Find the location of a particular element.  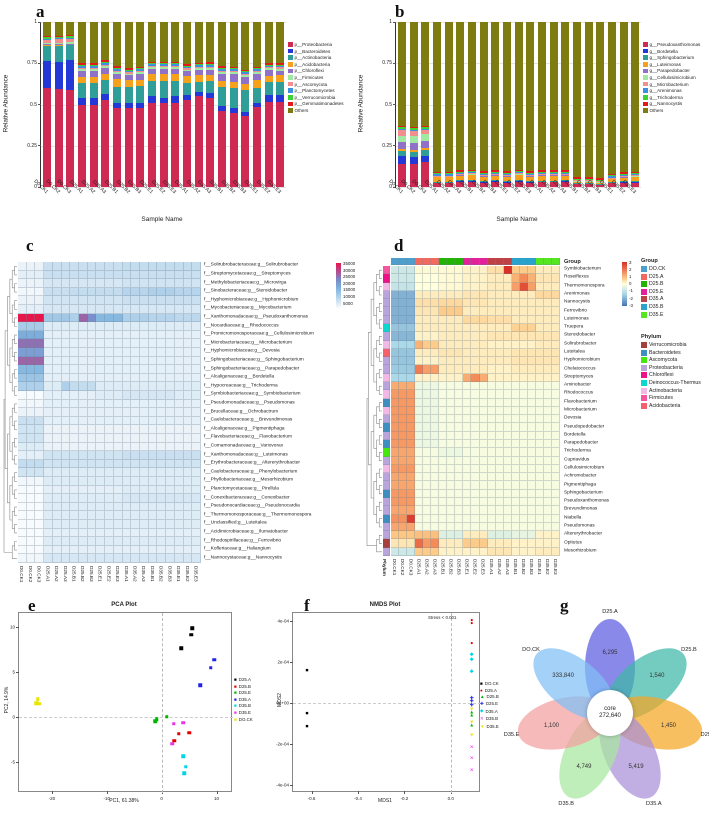

heatmap-column-label: D25.E3 is located at coordinates (483, 567).